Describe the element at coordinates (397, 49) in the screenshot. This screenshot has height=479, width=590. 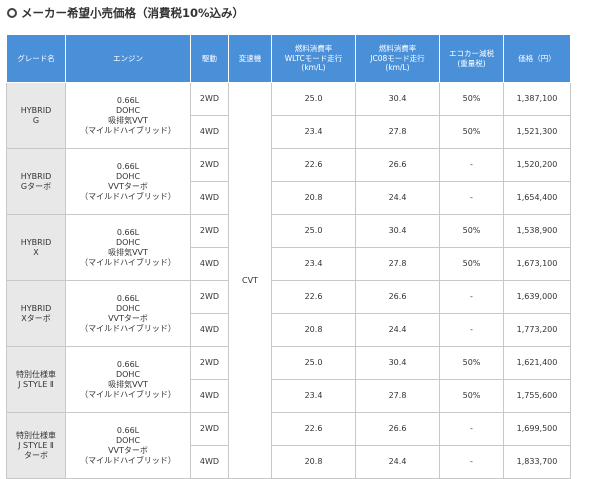
I see `header-jc08-line: 燃料消費率` at that location.